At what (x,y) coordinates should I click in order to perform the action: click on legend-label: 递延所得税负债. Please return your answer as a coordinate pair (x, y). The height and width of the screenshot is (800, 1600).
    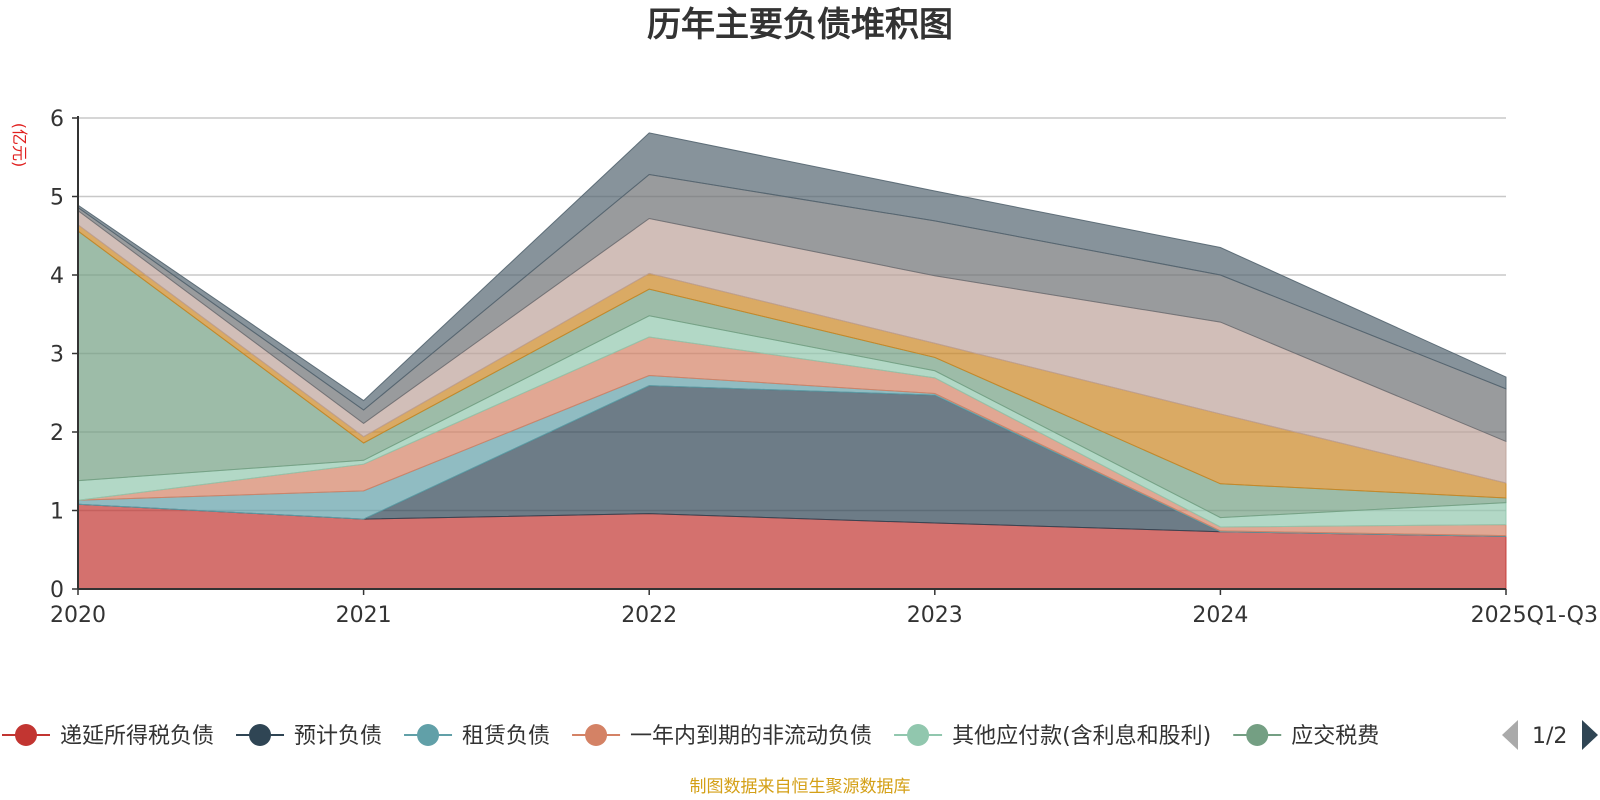
    Looking at the image, I should click on (137, 736).